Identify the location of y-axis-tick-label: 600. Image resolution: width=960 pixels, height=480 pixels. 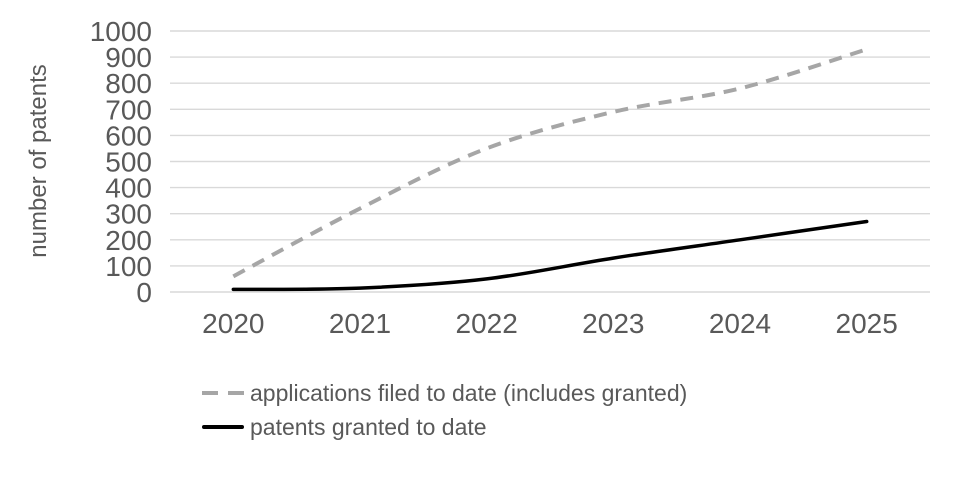
(128, 135).